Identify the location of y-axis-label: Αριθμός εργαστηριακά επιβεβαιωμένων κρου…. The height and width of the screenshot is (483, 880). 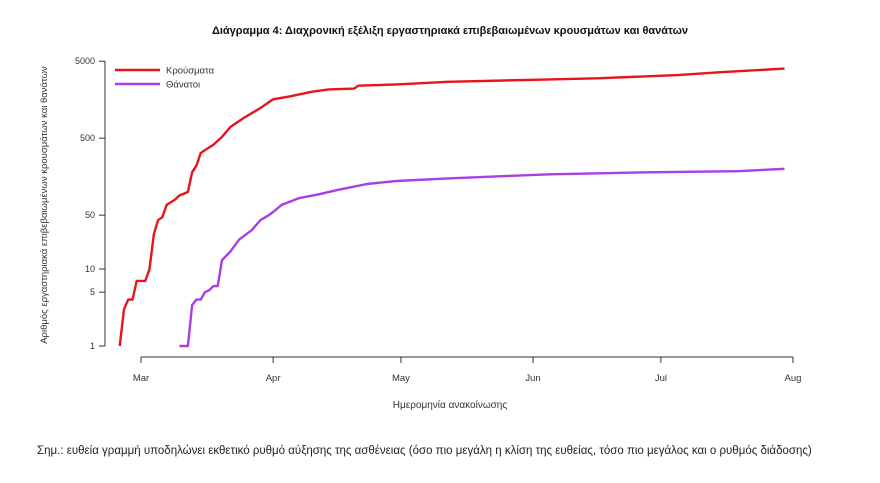
(44, 205).